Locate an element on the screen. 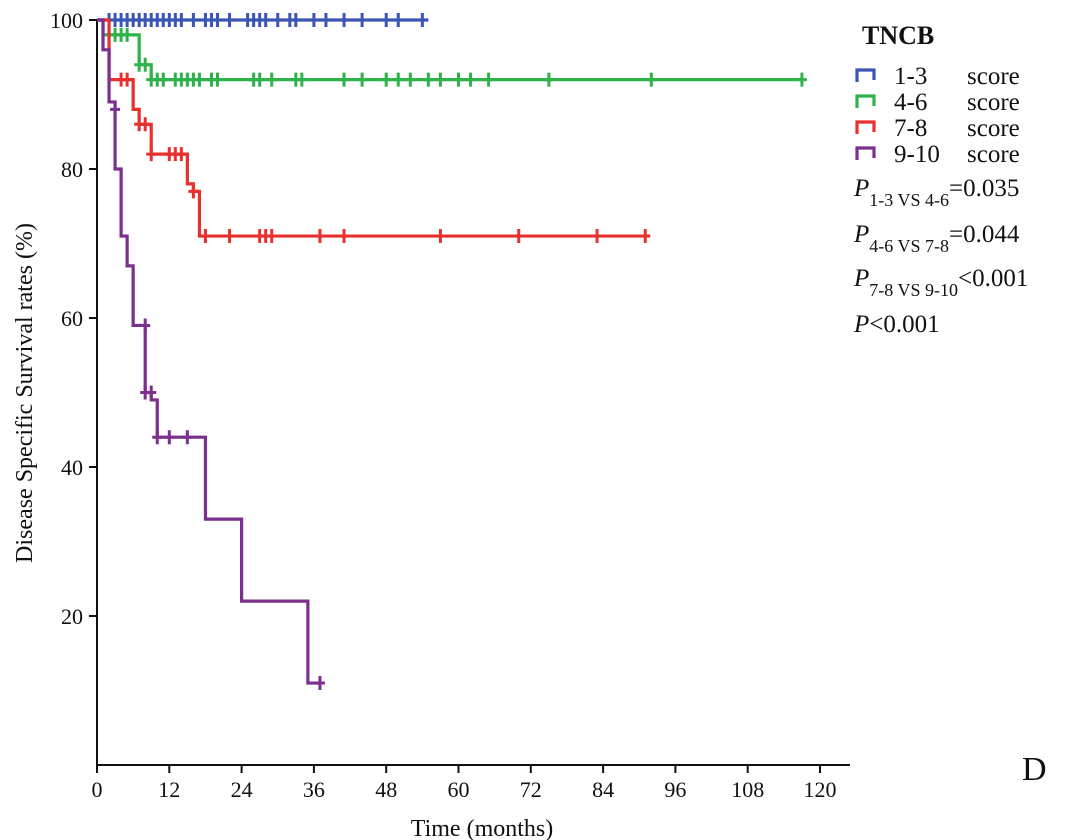 The width and height of the screenshot is (1088, 840). x-tick-label: 12 is located at coordinates (169, 789).